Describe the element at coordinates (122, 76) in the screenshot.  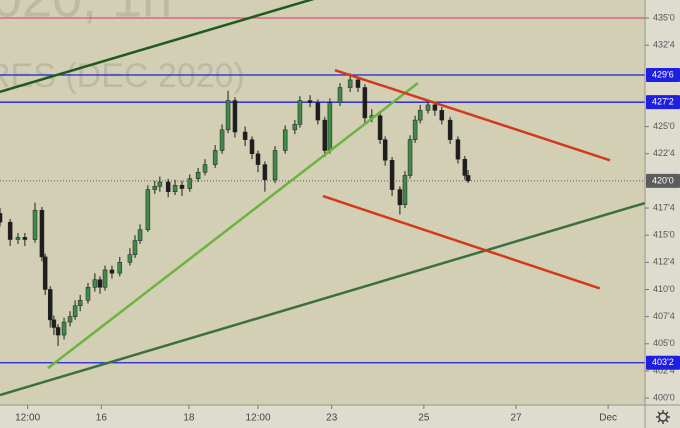
I see `watermark: RES (DEC 2020)` at that location.